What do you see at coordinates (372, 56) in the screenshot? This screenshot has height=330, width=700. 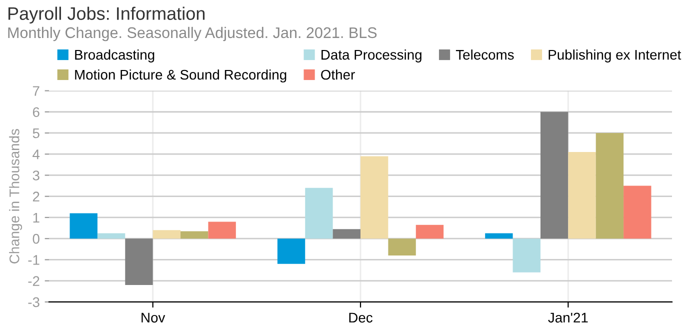 I see `legend-label: Data Processing` at bounding box center [372, 56].